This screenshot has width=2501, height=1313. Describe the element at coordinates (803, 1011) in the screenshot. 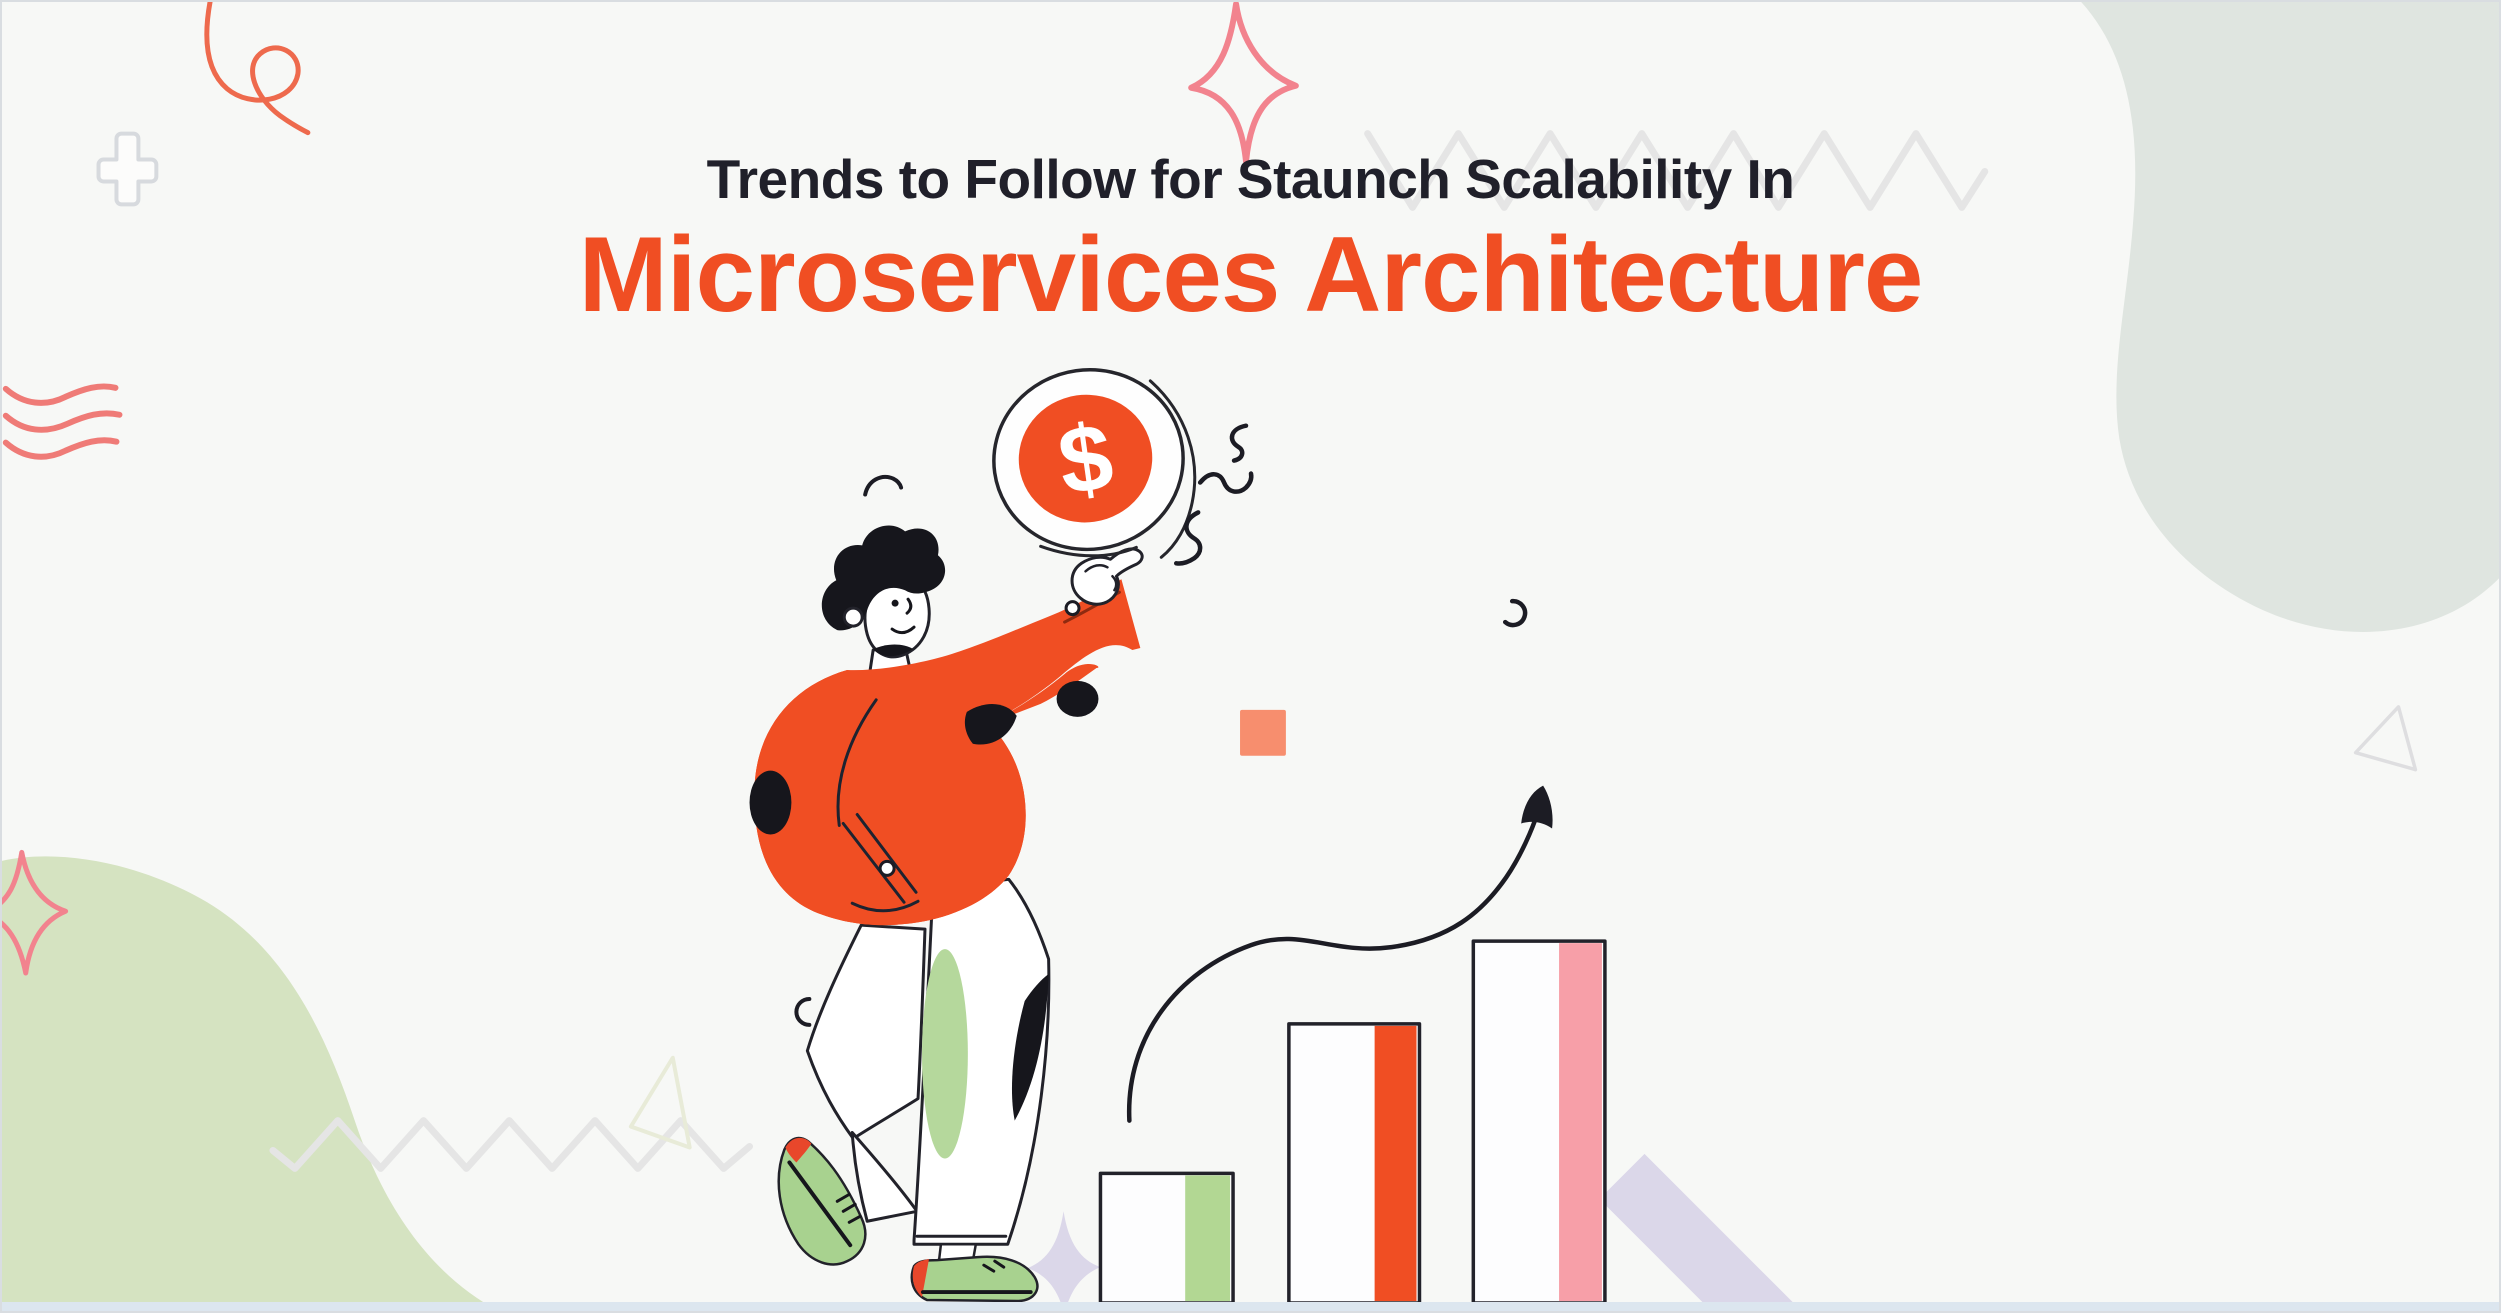

I see `arc-circle-icon-leg` at that location.